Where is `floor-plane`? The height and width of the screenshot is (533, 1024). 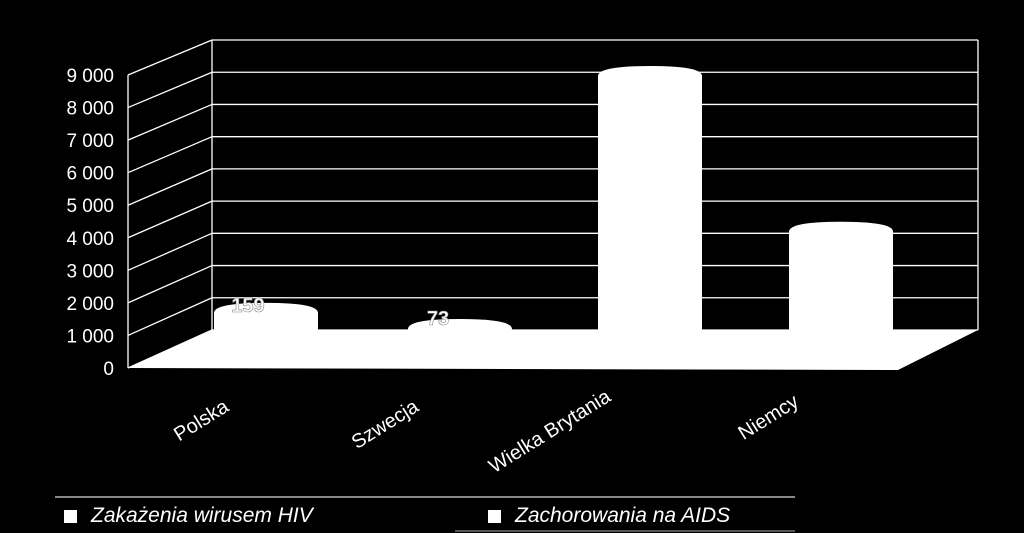 floor-plane is located at coordinates (553, 350).